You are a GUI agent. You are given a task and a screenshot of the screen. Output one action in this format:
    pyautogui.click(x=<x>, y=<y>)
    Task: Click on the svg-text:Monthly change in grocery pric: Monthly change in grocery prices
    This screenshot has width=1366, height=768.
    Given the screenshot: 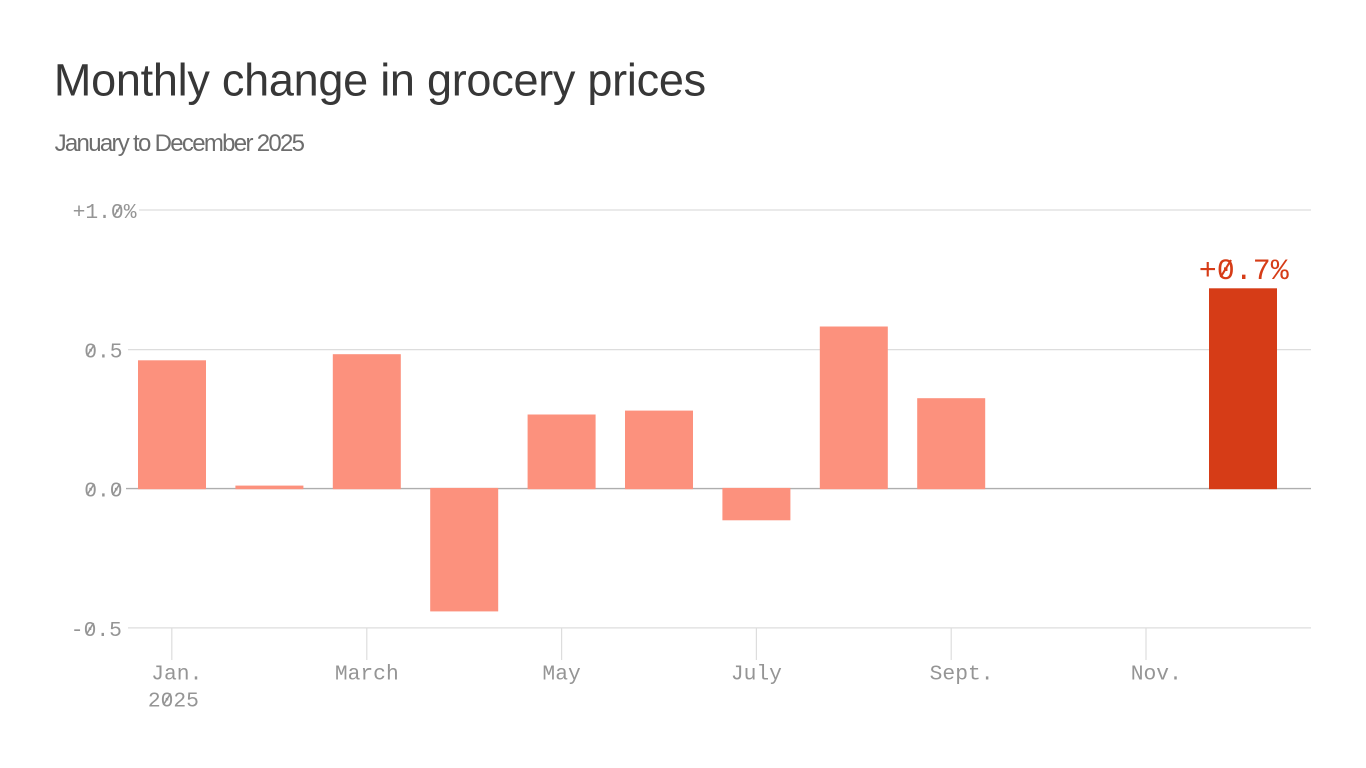 What is the action you would take?
    pyautogui.click(x=380, y=80)
    